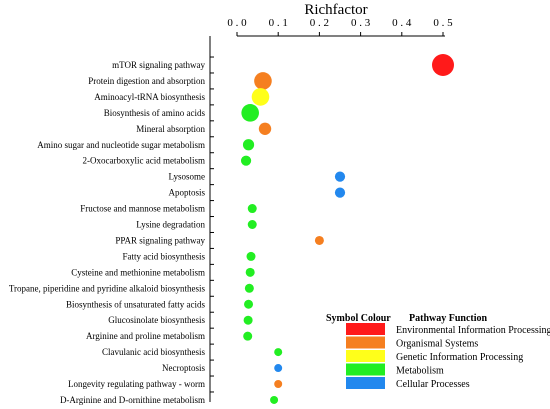  I want to click on y-category-label: mTOR signaling pathway, so click(158, 65).